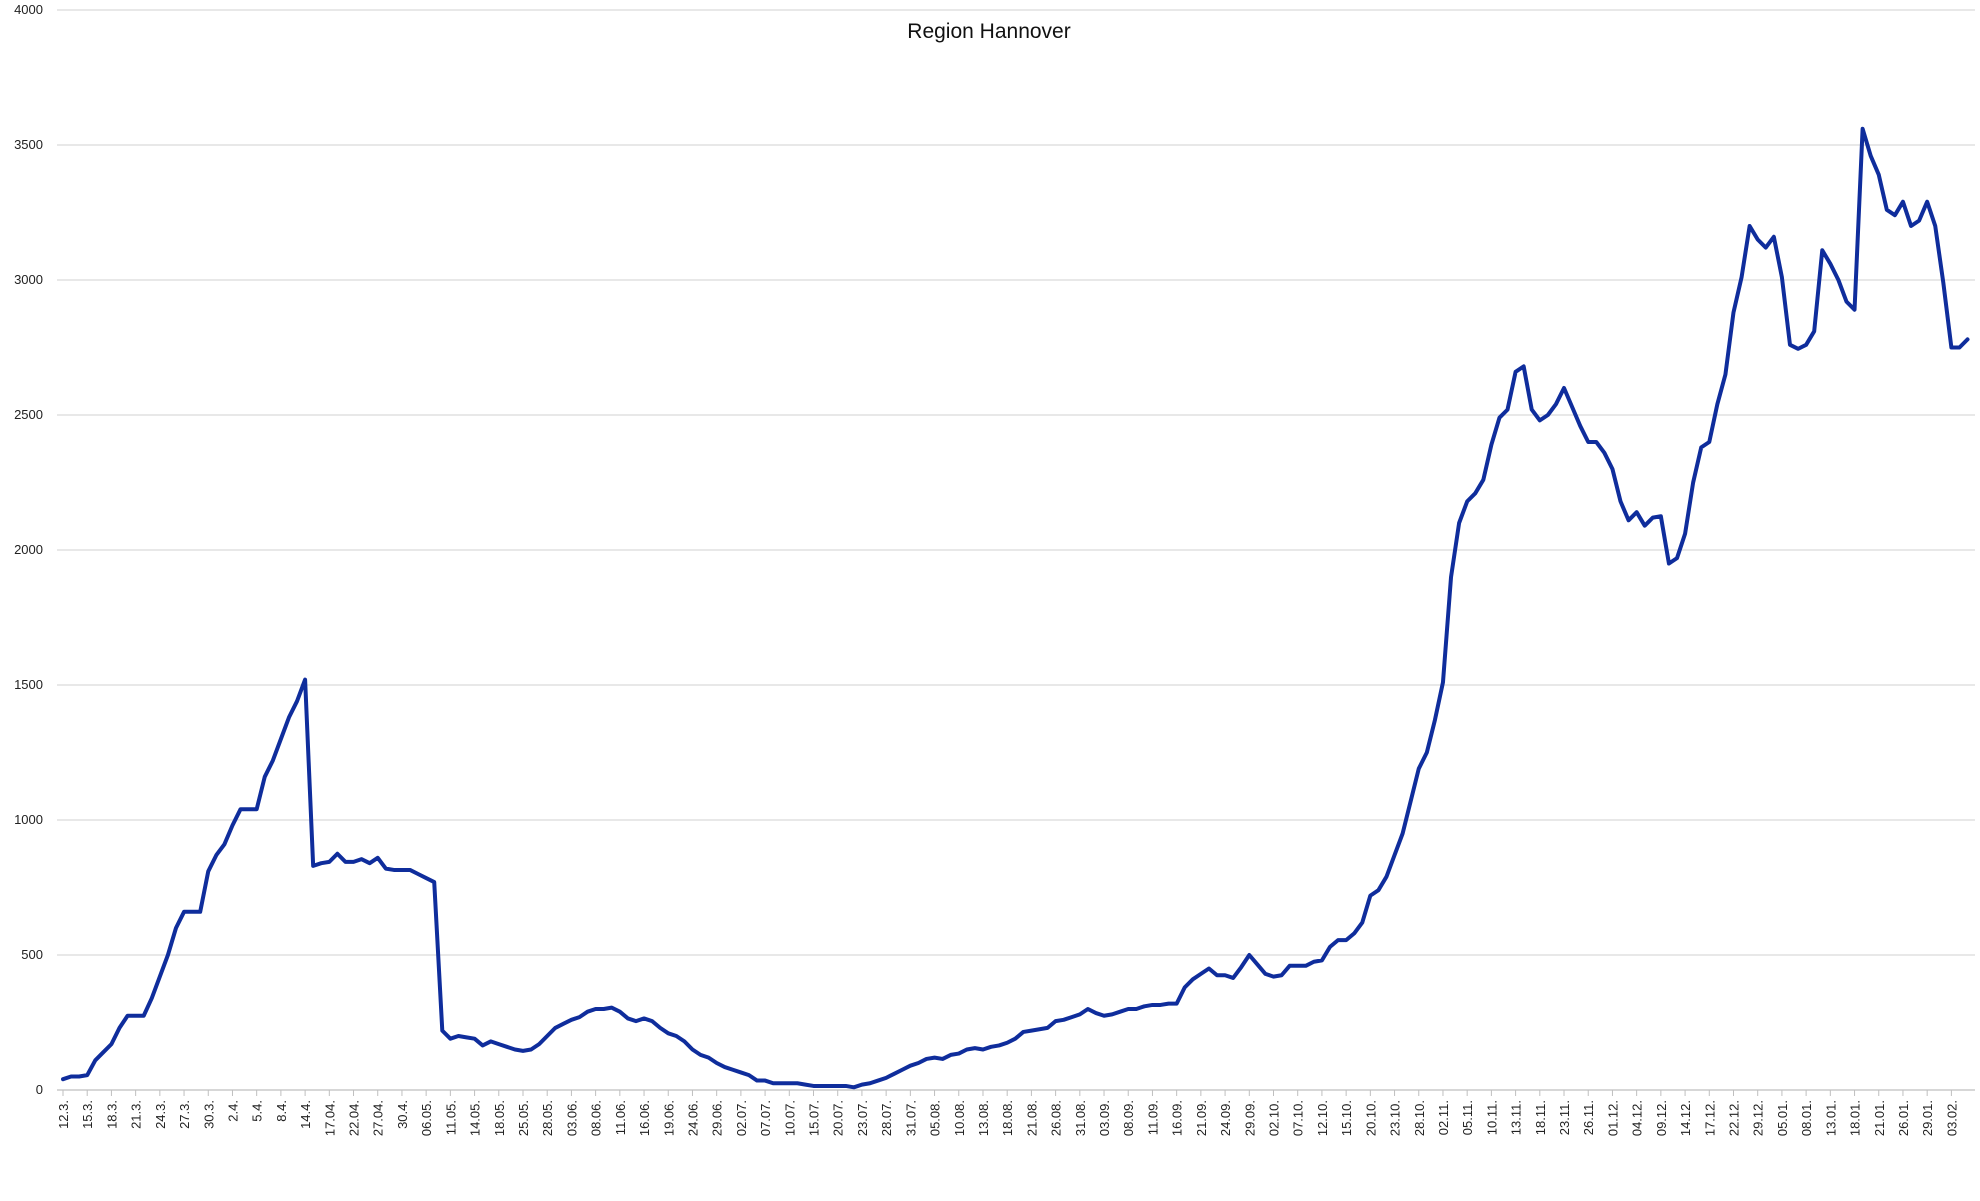 Image resolution: width=1980 pixels, height=1201 pixels. Describe the element at coordinates (1298, 1118) in the screenshot. I see `x-tick-label: 07.10.` at that location.